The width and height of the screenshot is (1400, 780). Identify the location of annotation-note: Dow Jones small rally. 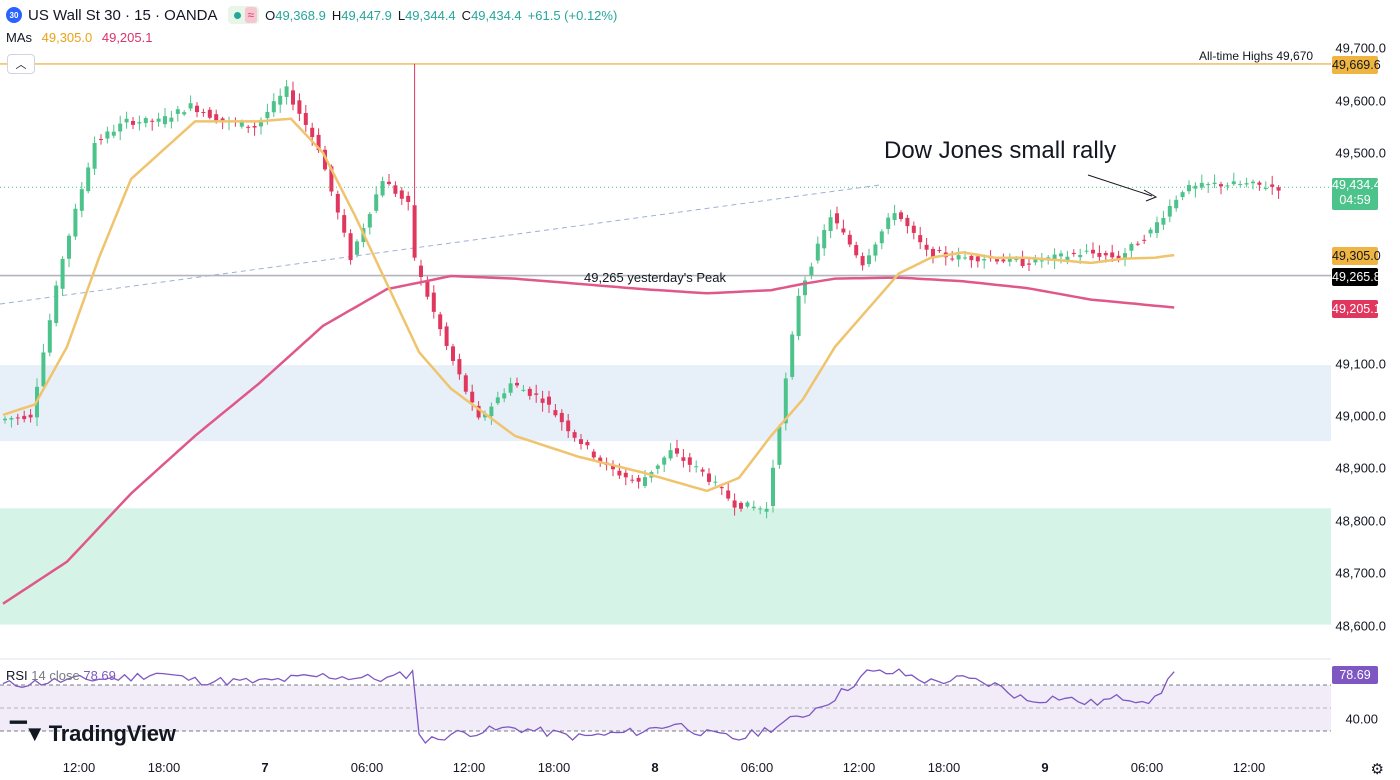
(1000, 150).